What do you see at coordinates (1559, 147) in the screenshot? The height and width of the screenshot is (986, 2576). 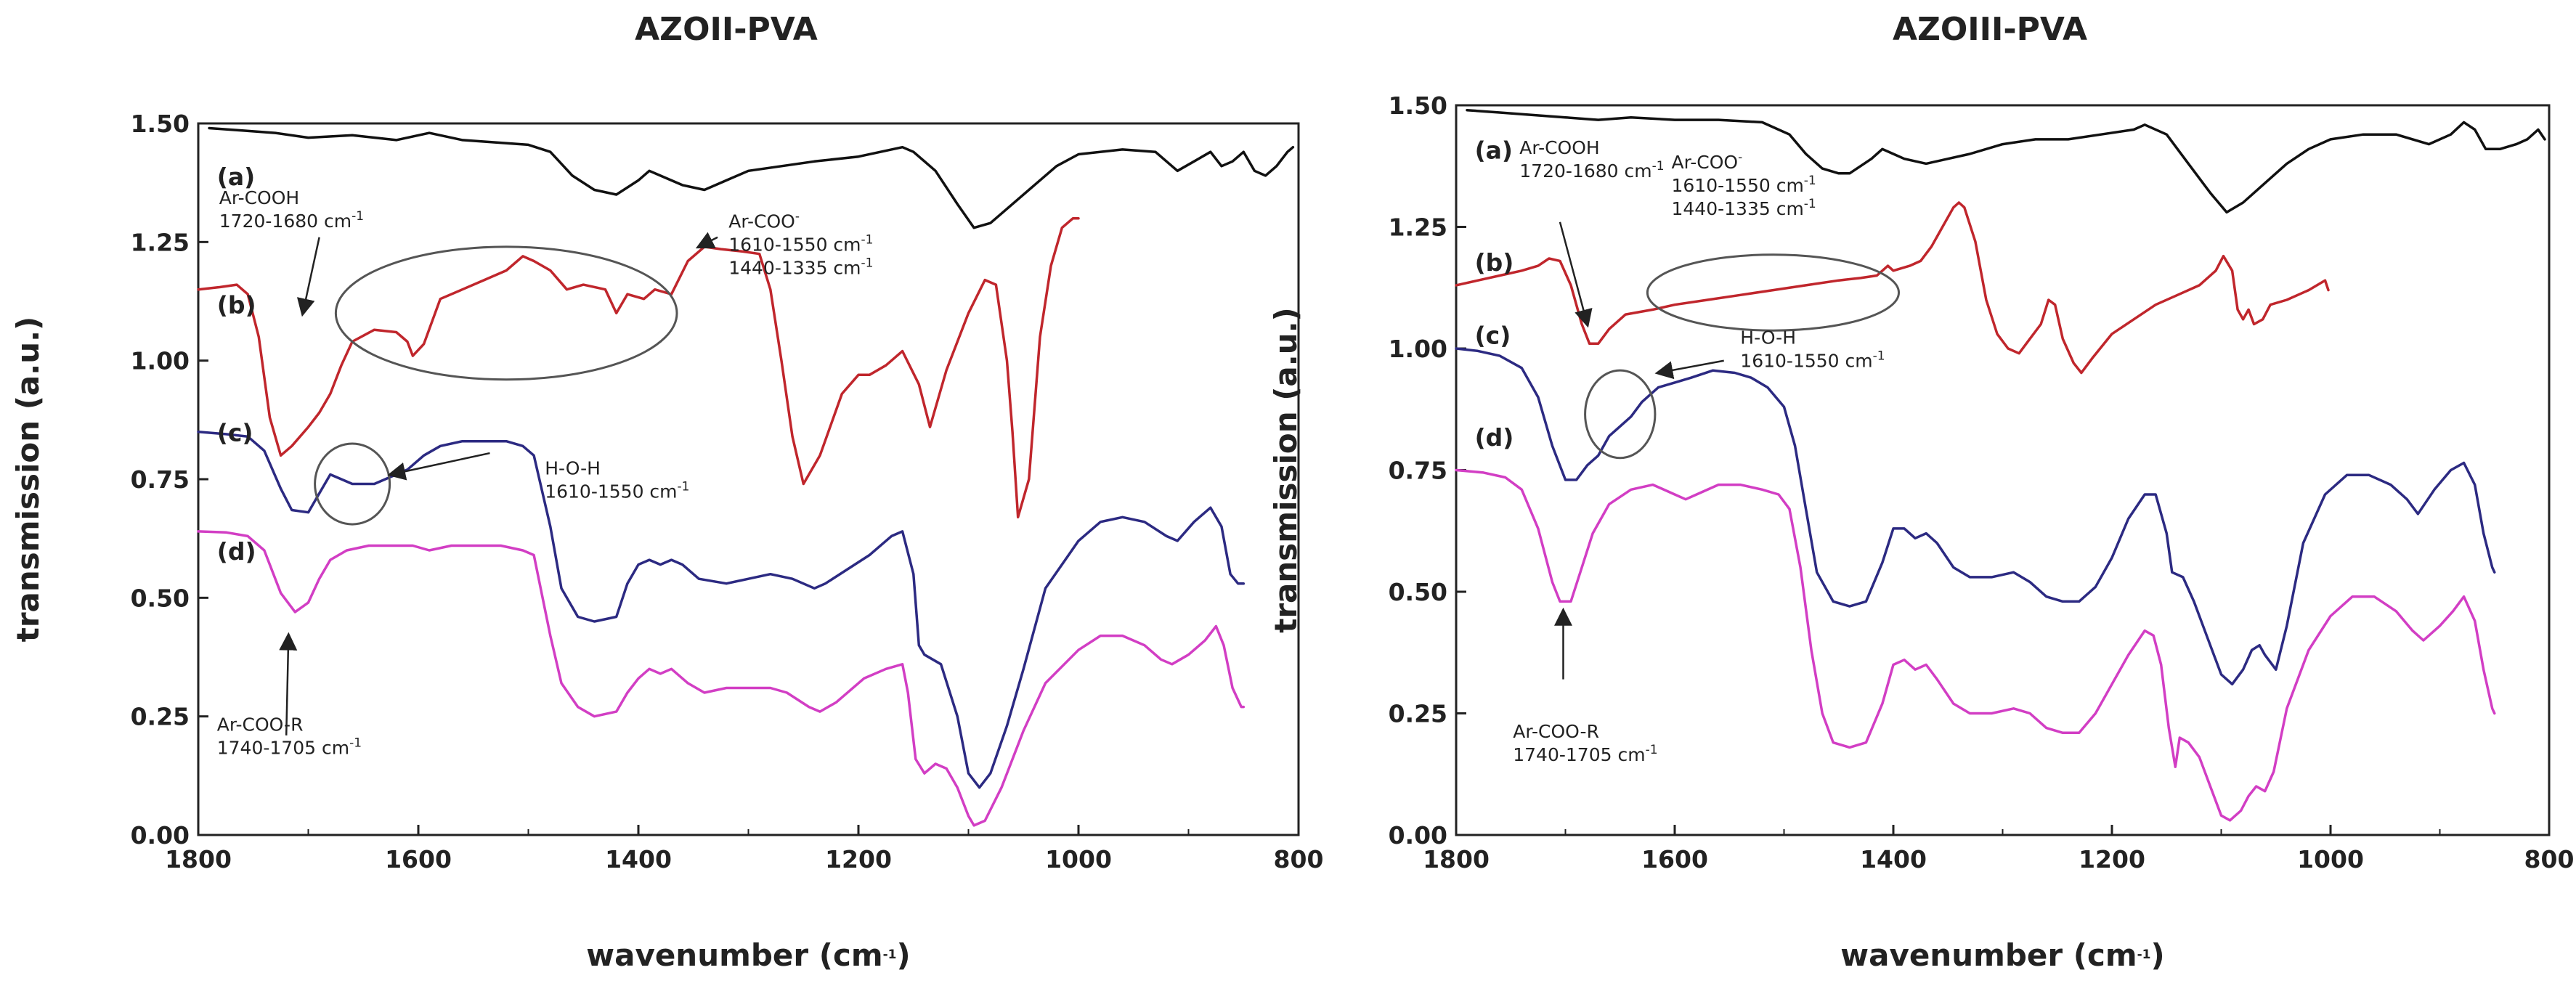 I see `right-annotation-text: Ar-COOH` at bounding box center [1559, 147].